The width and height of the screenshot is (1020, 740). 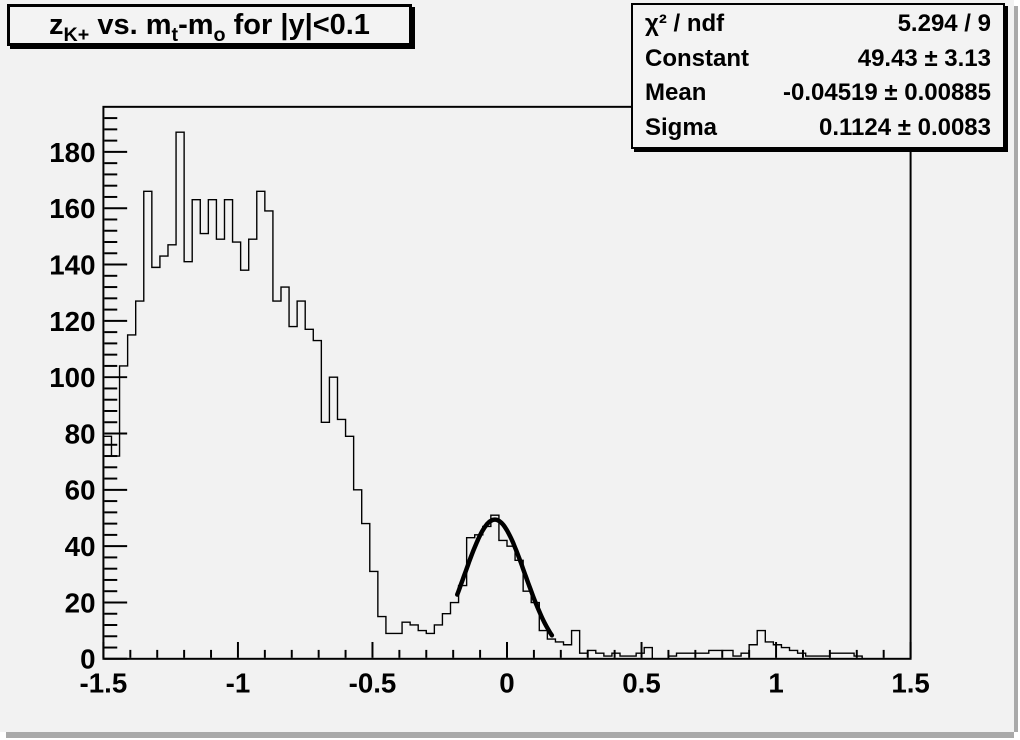 I want to click on y-tick-label-40: 40, so click(x=80, y=546).